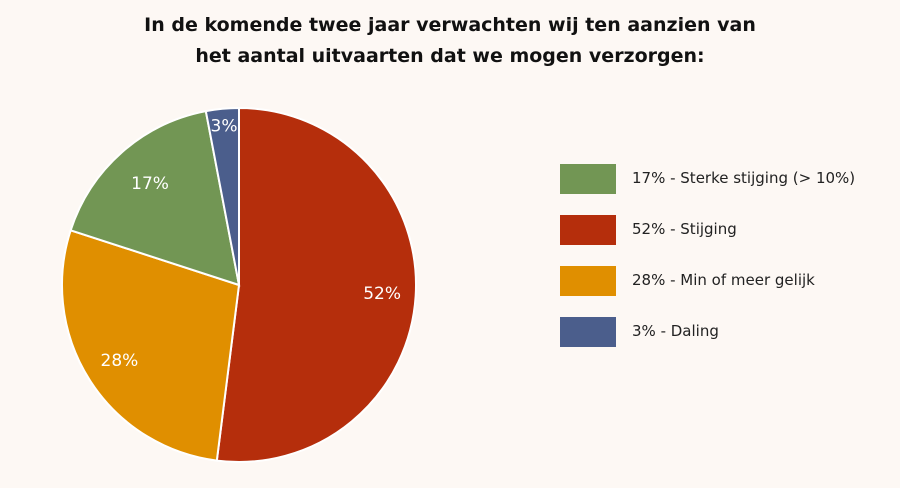  What do you see at coordinates (675, 331) in the screenshot?
I see `legend-label-daling: 3% - Daling` at bounding box center [675, 331].